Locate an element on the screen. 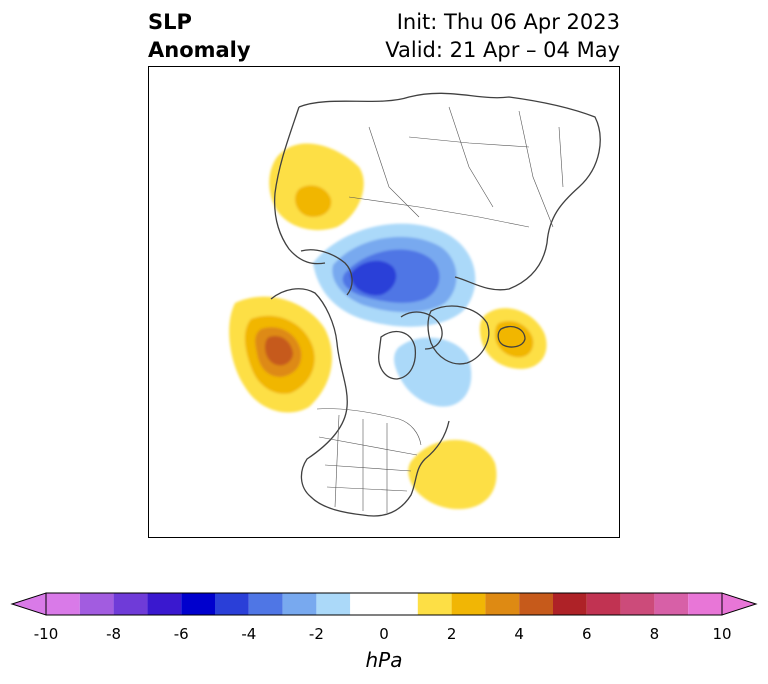  colorbar-segments is located at coordinates (384, 604).